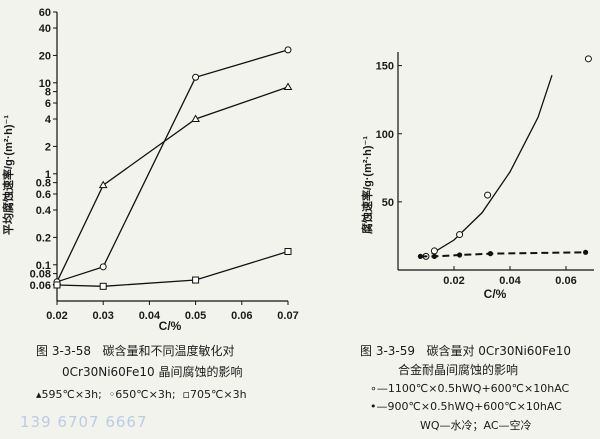 This screenshot has height=439, width=600. I want to click on circle-icon: ◦, so click(112, 394).